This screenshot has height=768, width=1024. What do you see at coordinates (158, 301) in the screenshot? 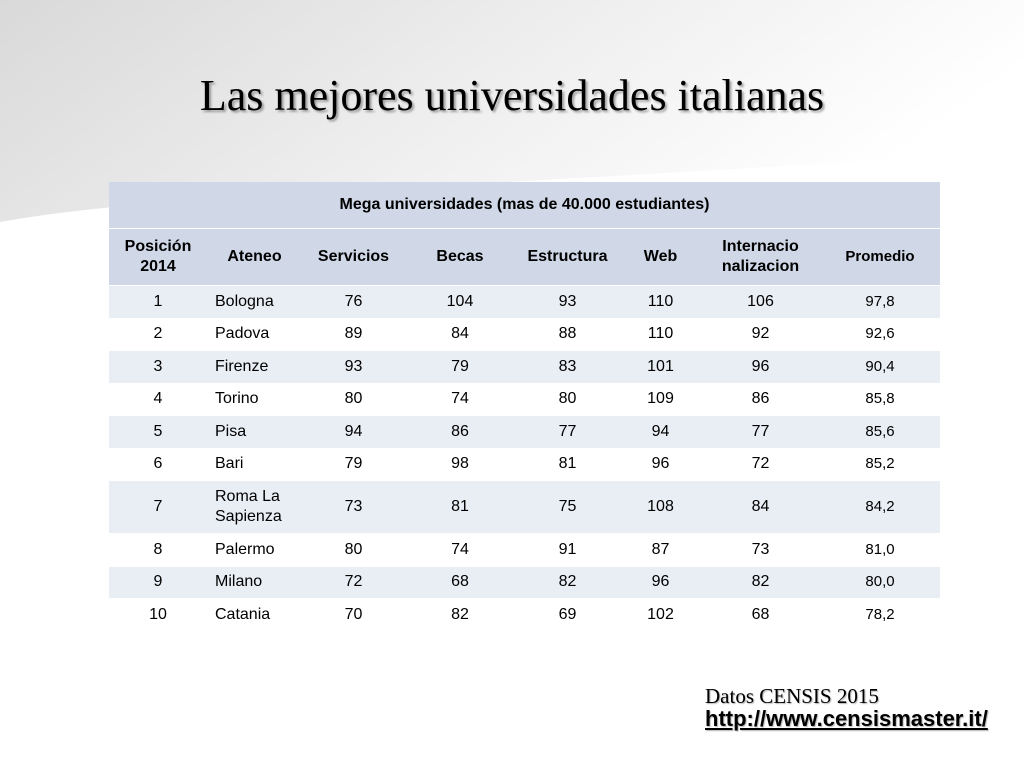
I see `cell-posicion: 1` at bounding box center [158, 301].